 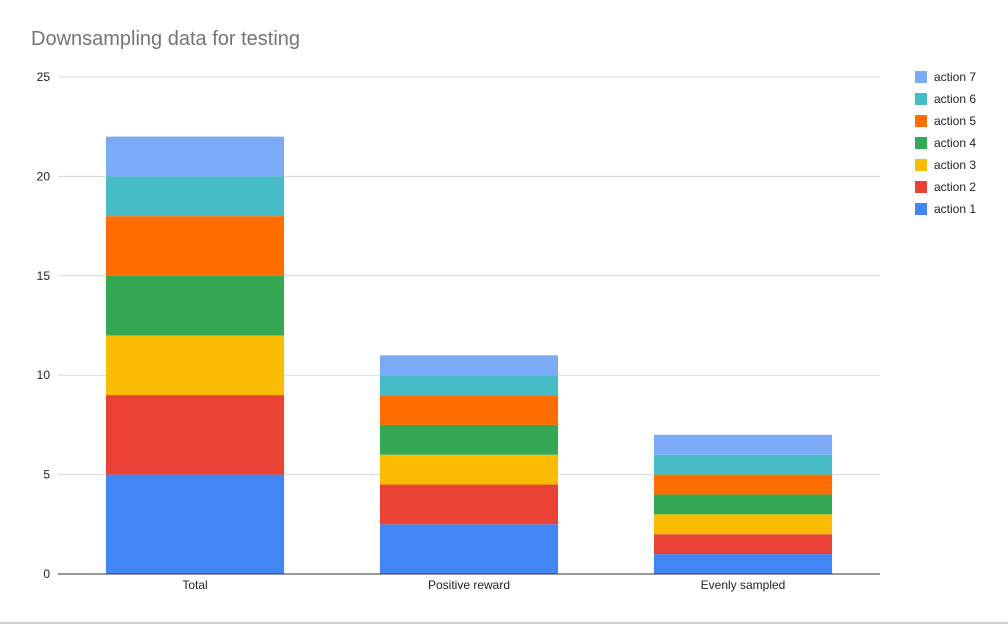 What do you see at coordinates (955, 99) in the screenshot?
I see `legend-label: action 6` at bounding box center [955, 99].